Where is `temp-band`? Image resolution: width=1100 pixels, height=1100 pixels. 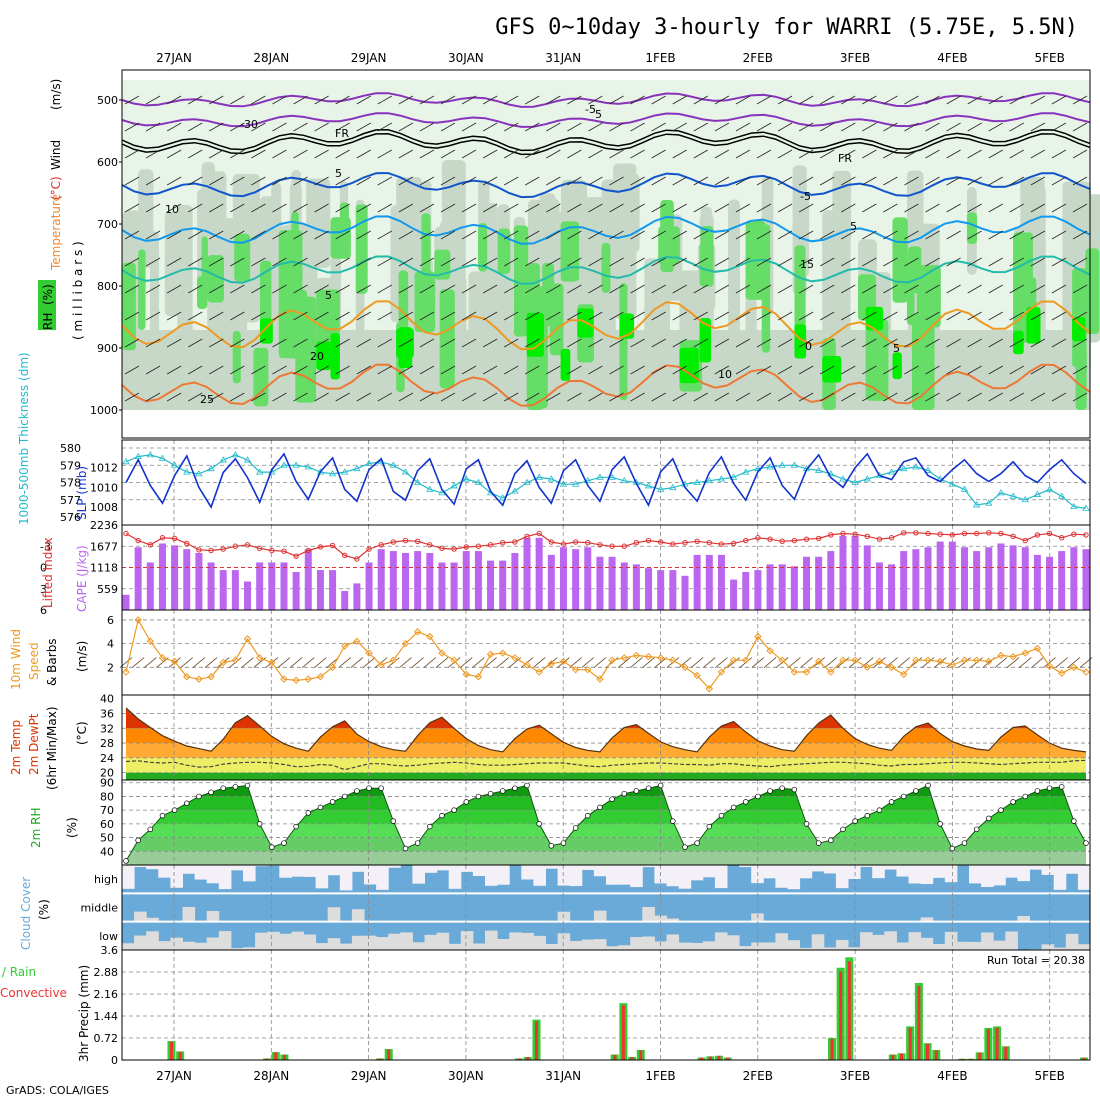 temp-band is located at coordinates (606, 750).